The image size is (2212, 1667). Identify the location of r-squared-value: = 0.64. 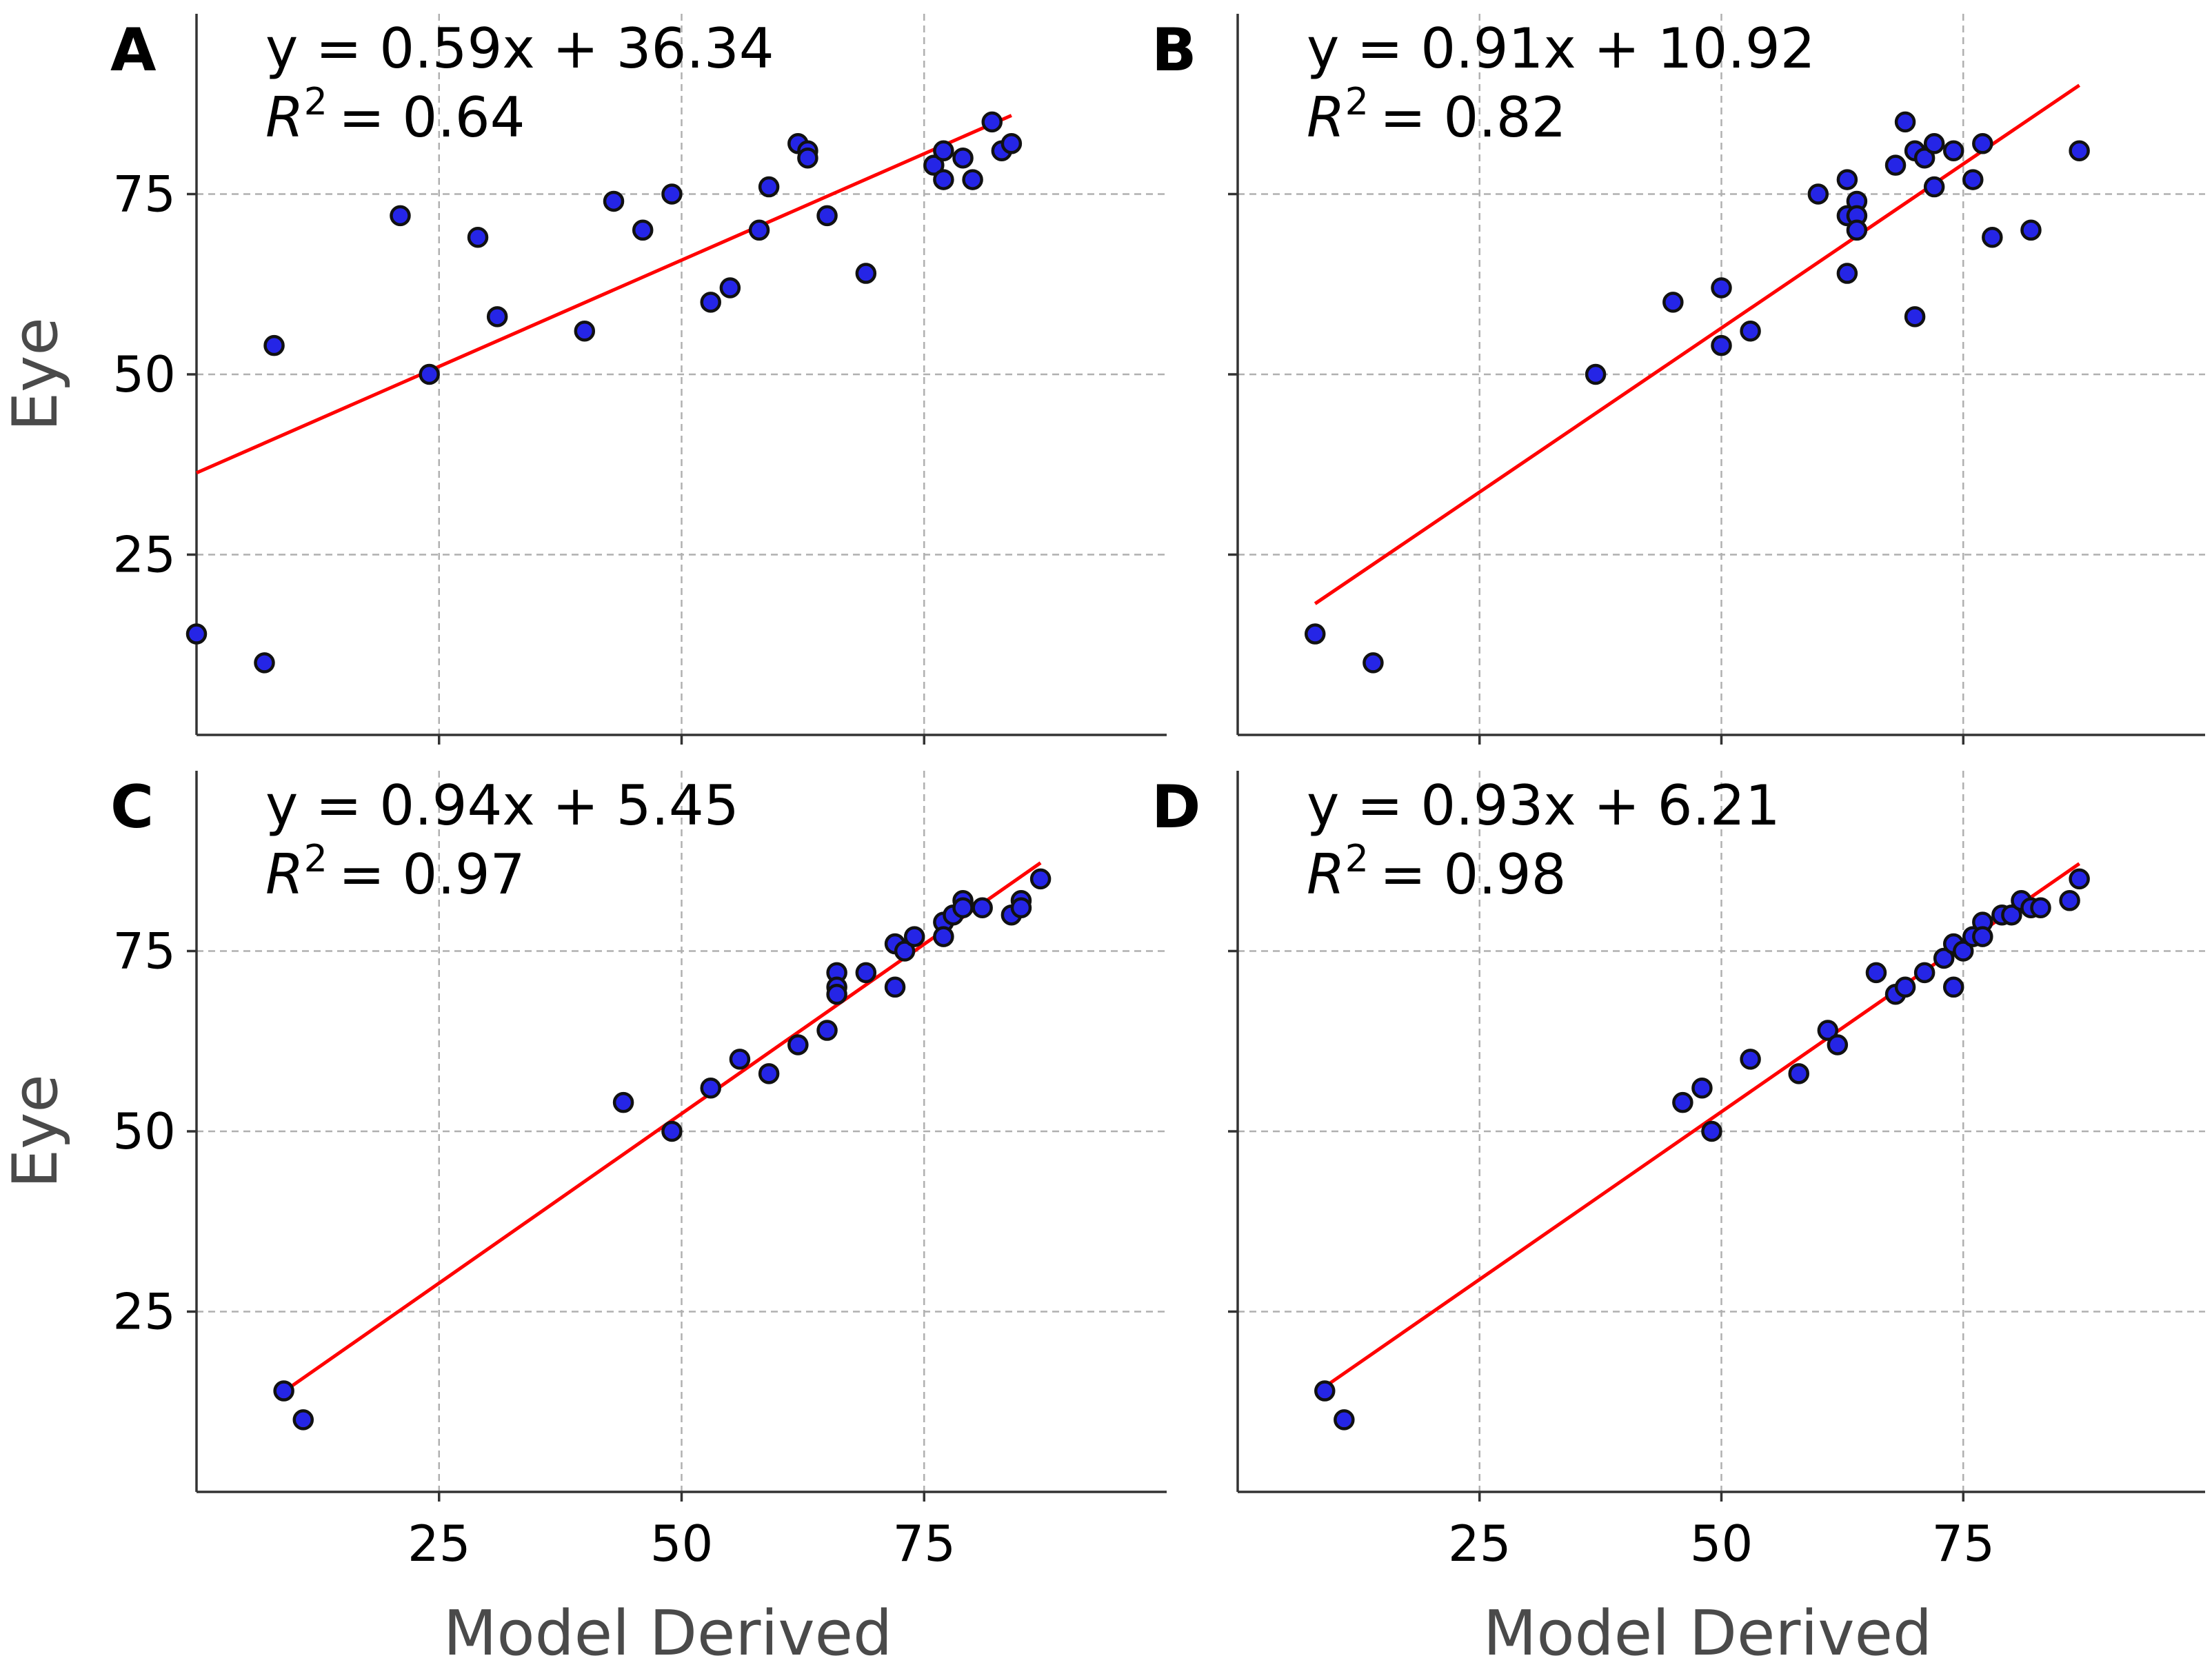
(432, 117).